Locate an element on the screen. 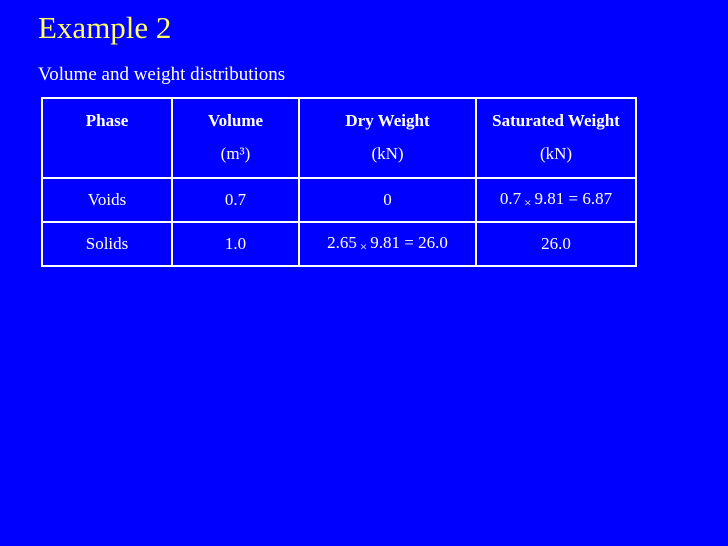 The image size is (728, 546). cell-saturated-weight-a: 0.7 is located at coordinates (510, 198).